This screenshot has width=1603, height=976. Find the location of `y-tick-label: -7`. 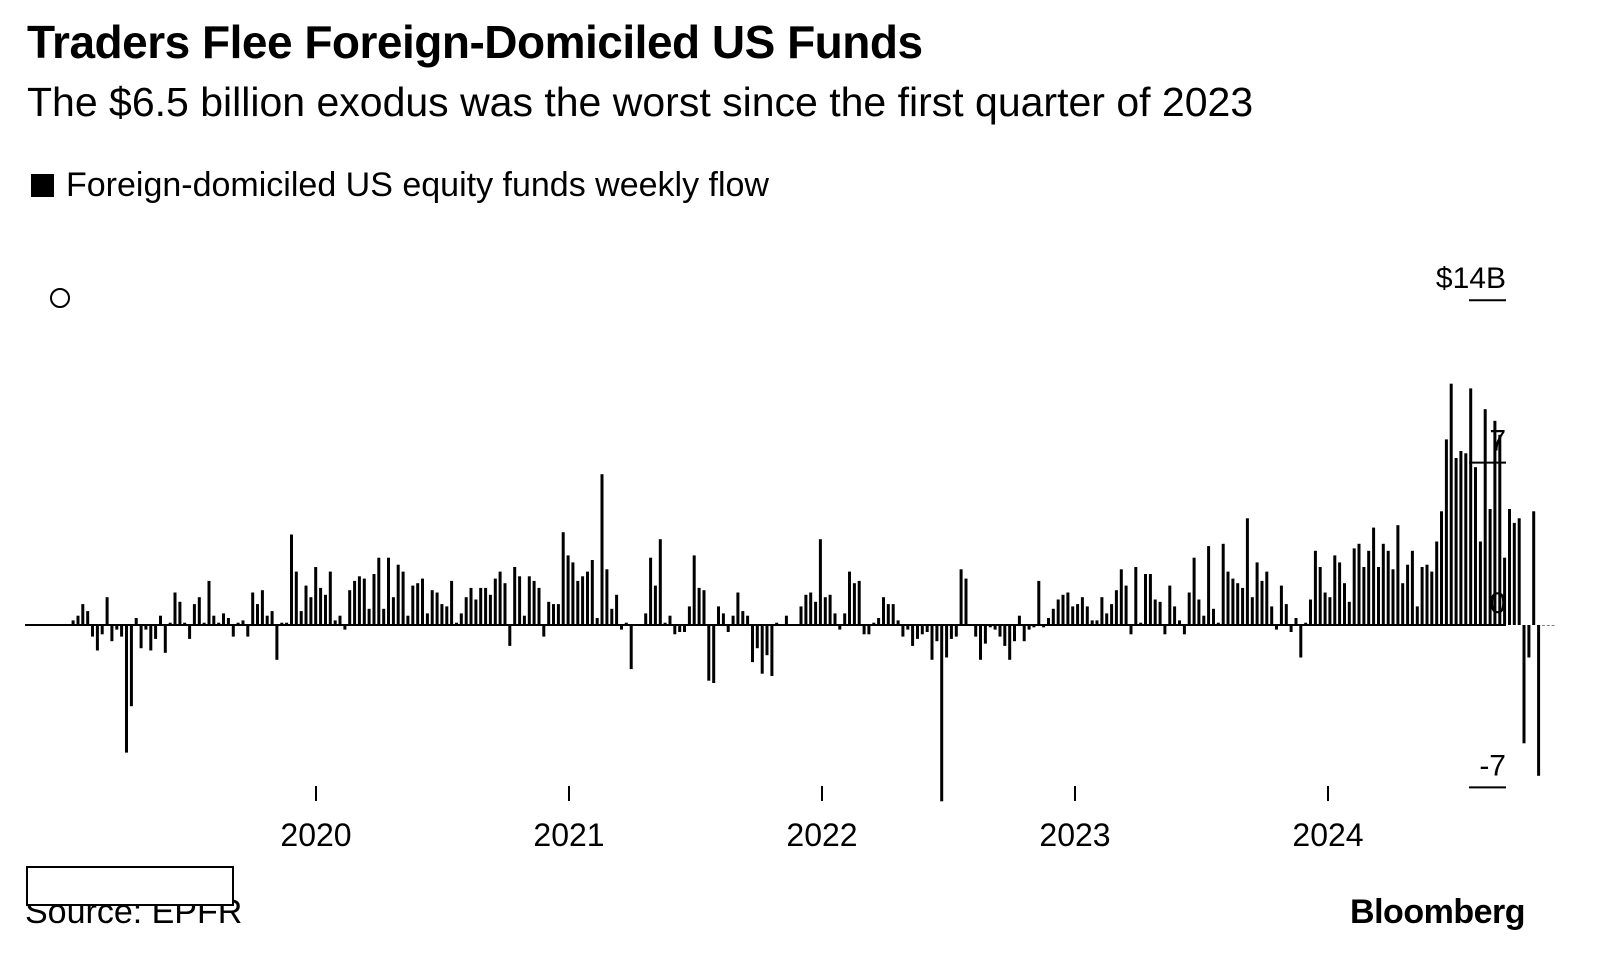

y-tick-label: -7 is located at coordinates (1492, 765).